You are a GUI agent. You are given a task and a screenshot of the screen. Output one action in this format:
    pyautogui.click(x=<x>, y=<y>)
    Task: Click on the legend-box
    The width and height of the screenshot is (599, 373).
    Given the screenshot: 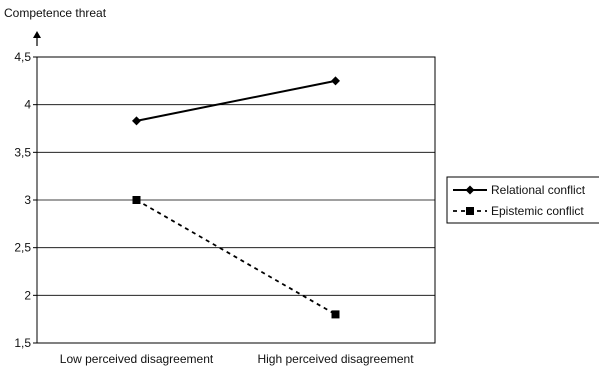 What is the action you would take?
    pyautogui.click(x=522, y=200)
    